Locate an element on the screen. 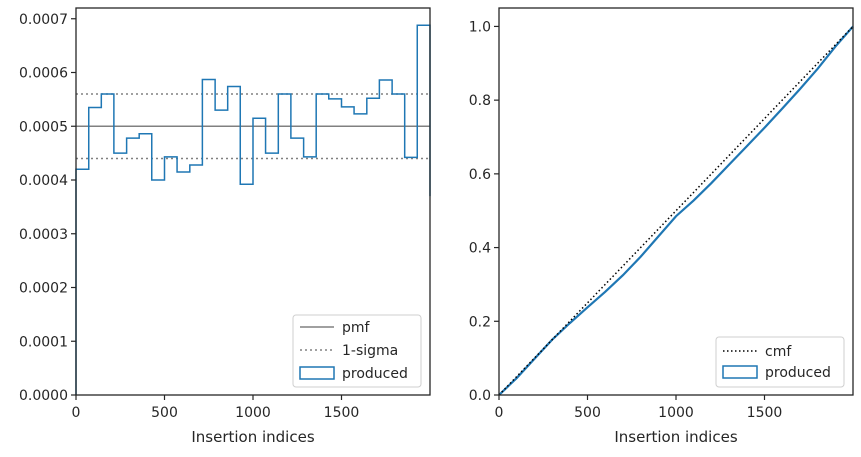 This screenshot has width=861, height=457. left-x-axis-label: Insertion indices is located at coordinates (252, 437).